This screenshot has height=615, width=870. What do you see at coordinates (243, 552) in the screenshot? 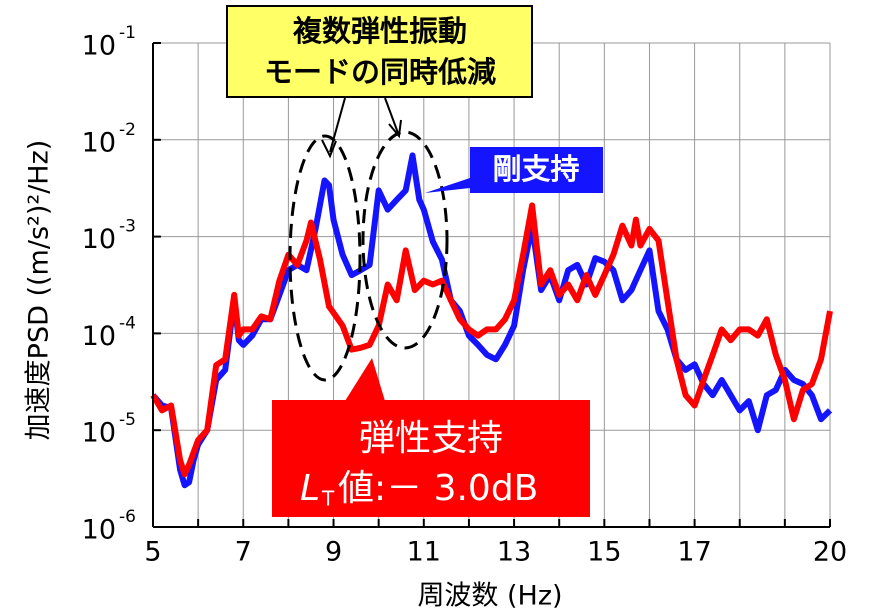
I see `x-tick-label: 7` at bounding box center [243, 552].